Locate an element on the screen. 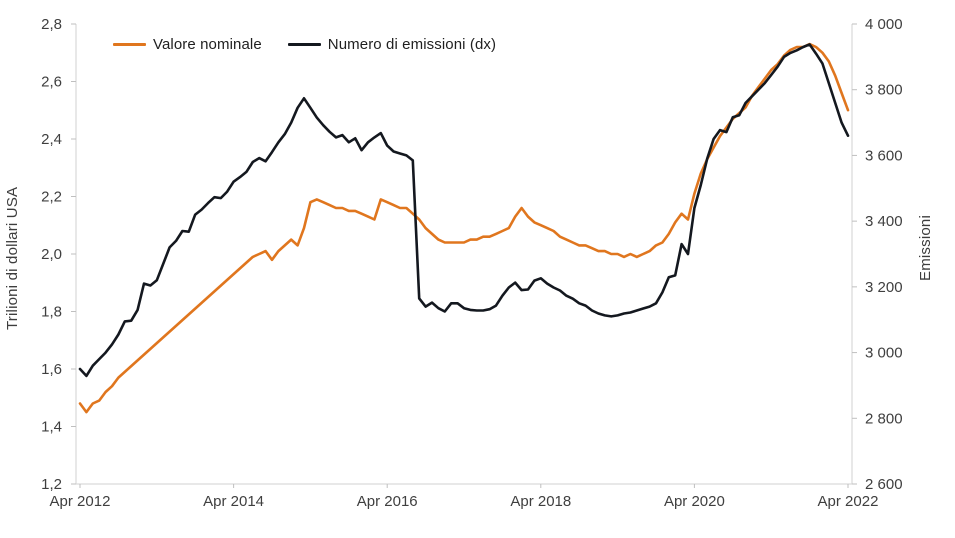 The image size is (955, 538). x-tick-label: Apr 2016 is located at coordinates (387, 501).